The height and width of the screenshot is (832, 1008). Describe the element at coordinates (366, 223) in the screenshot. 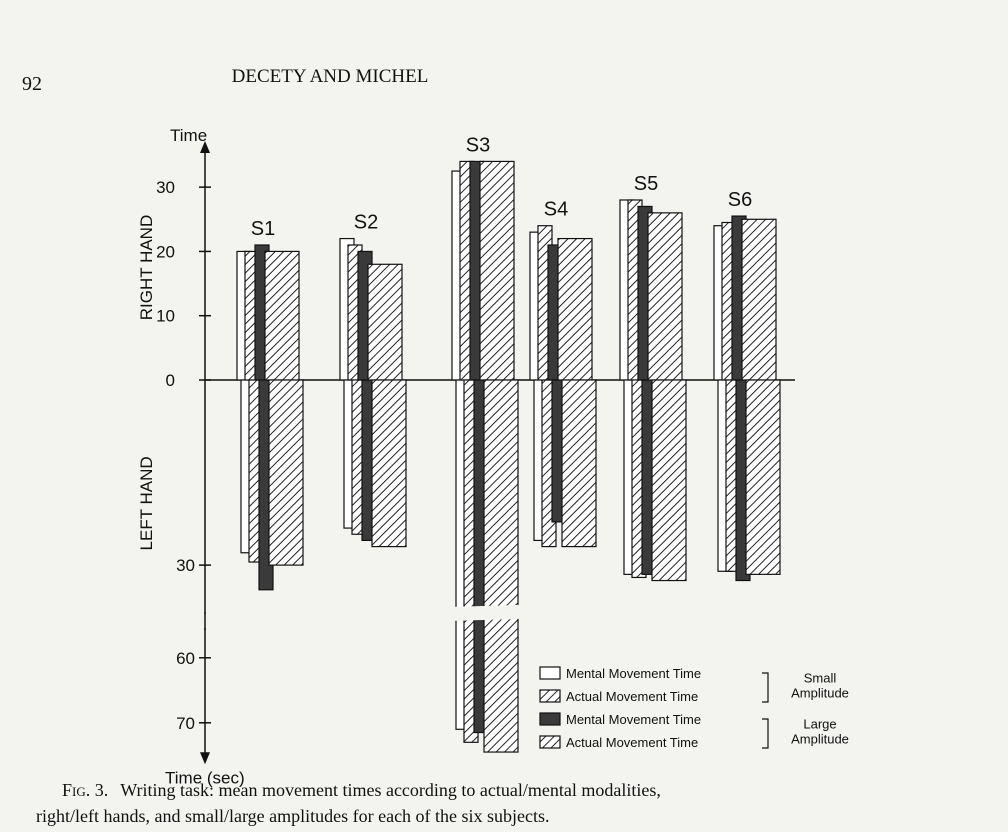

I see `subject-label: S2` at that location.